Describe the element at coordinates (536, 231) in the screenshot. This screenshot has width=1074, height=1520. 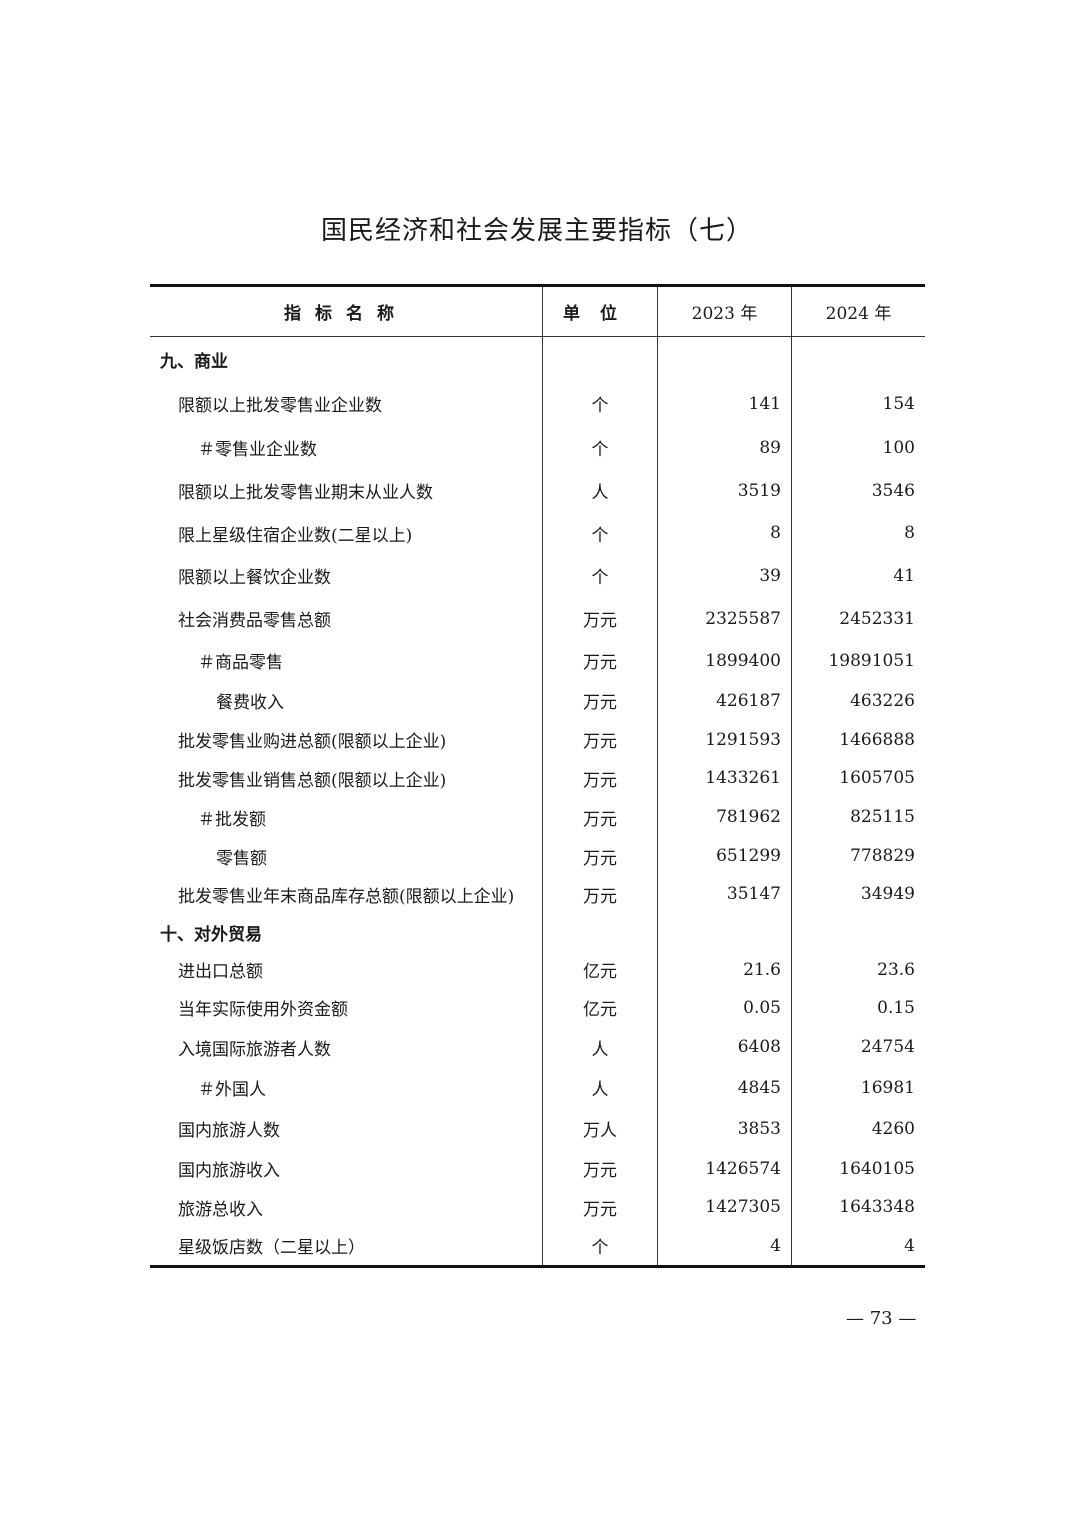
I see `page-title: 国民经济和社会发展主要指标（七）` at that location.